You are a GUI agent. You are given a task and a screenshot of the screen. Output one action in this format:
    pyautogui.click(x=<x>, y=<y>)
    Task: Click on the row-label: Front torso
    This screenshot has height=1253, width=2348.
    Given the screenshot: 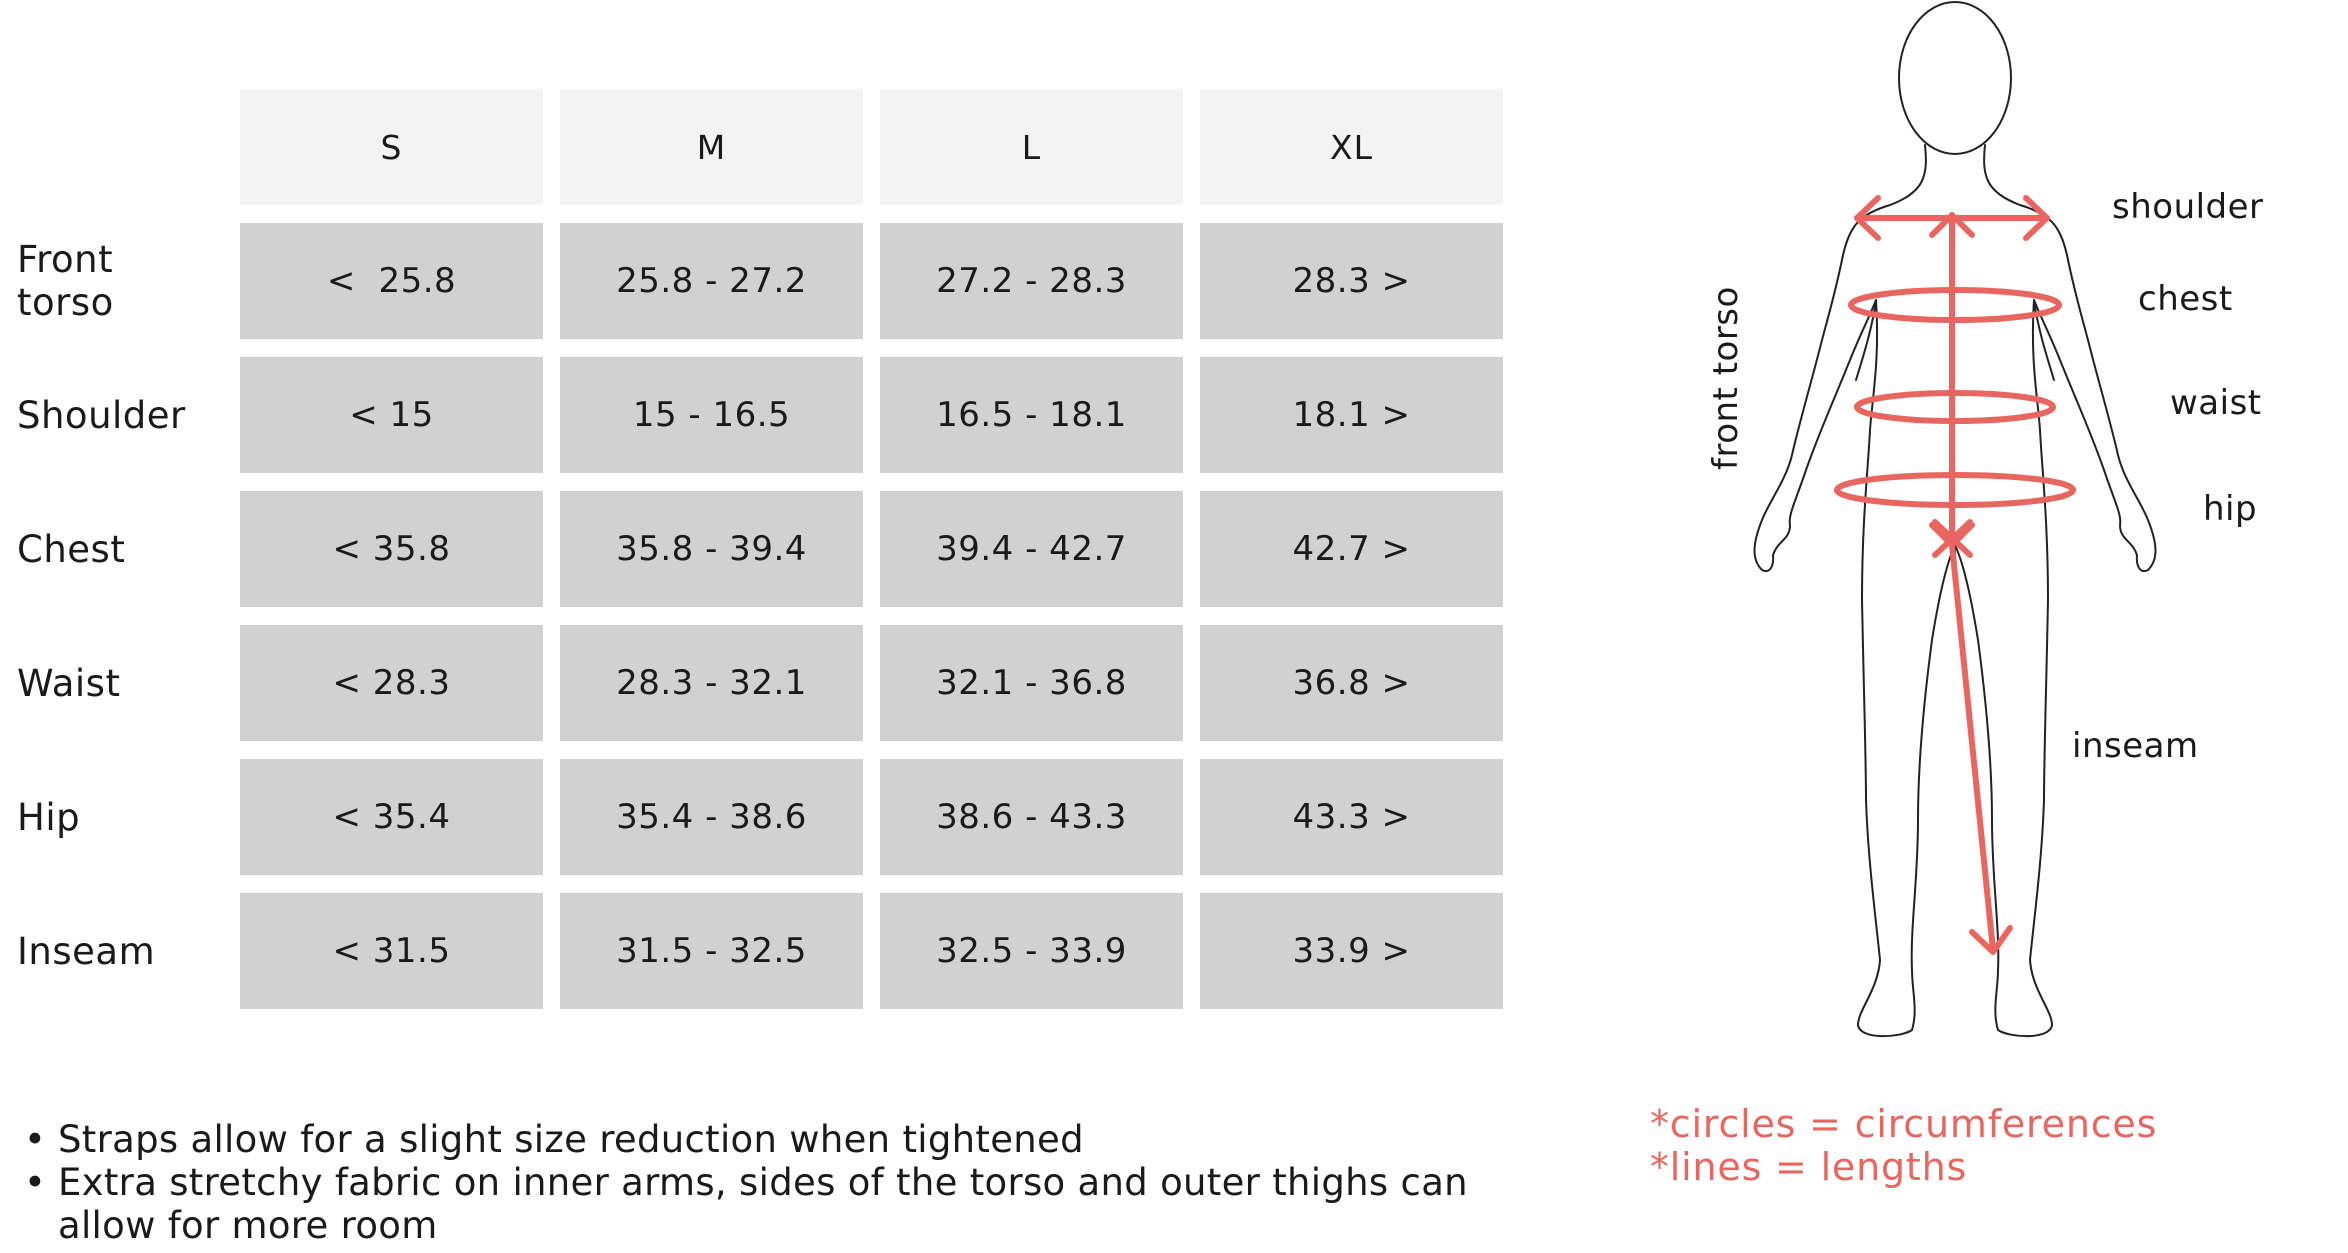 What is the action you would take?
    pyautogui.click(x=65, y=281)
    